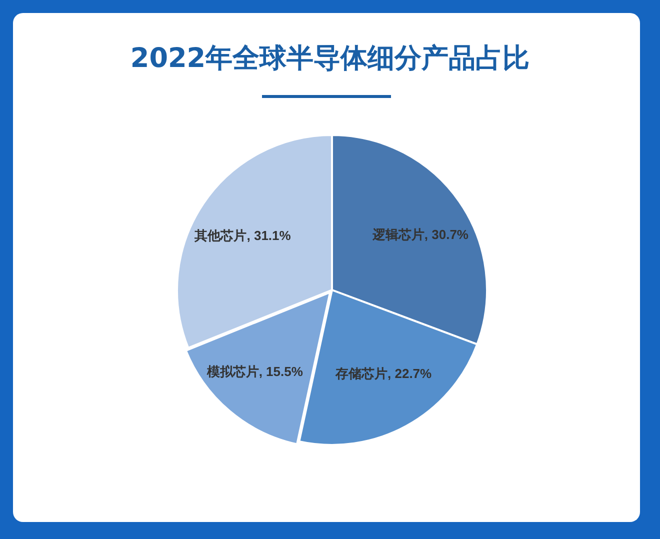 The height and width of the screenshot is (539, 660). I want to click on slice-label: 存储芯片, 22.7%, so click(383, 373).